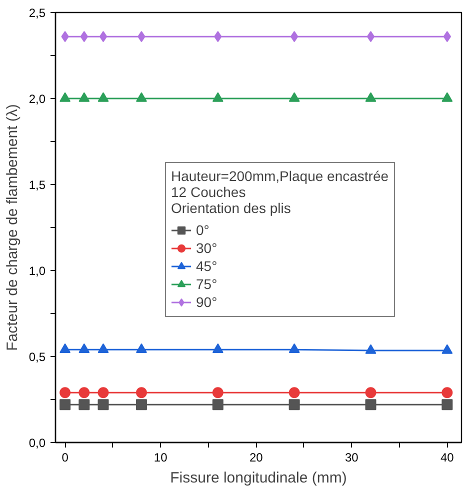 The image size is (463, 489). I want to click on y-tick-label: 1,0, so click(37, 271).